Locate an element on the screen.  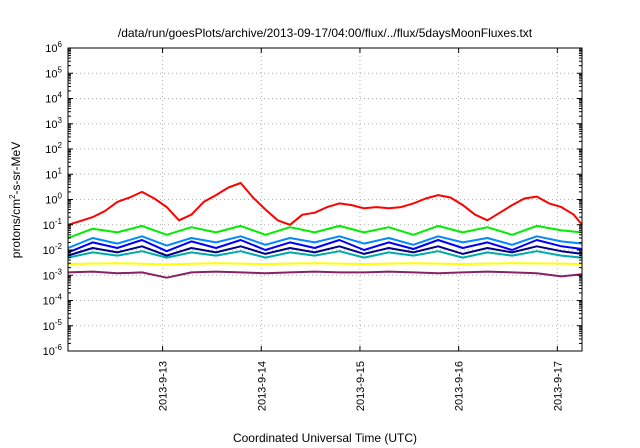
y-tick-label: 10⁻¹ is located at coordinates (53, 224).